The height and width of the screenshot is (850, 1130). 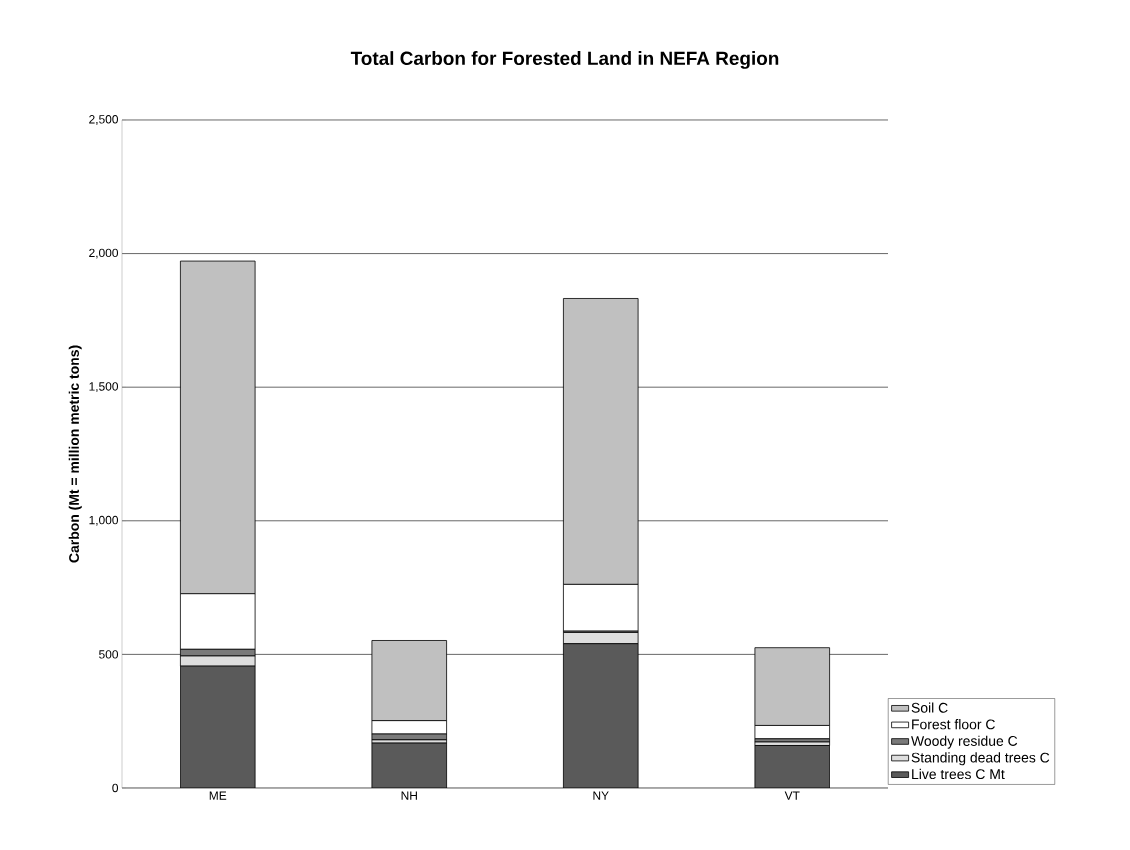 What do you see at coordinates (109, 654) in the screenshot?
I see `y-tick-label: 500` at bounding box center [109, 654].